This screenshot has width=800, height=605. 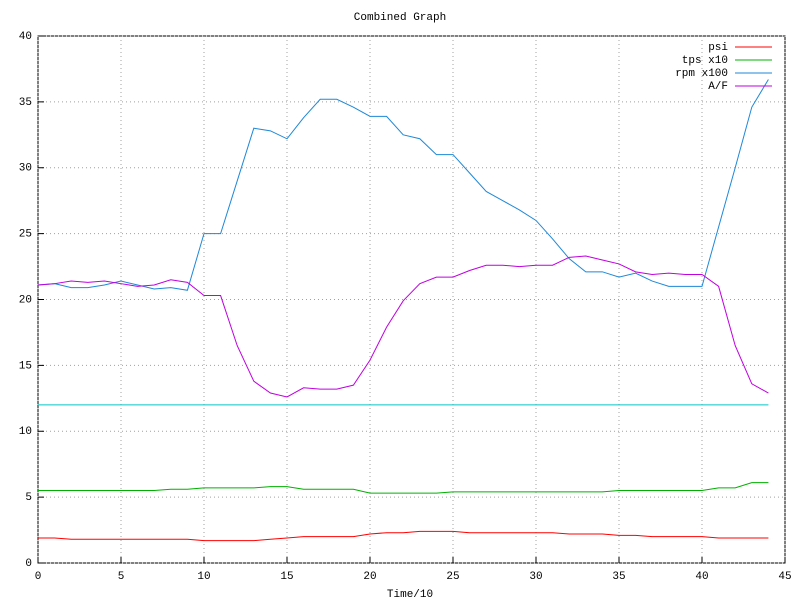 I want to click on x-tick-label: 40, so click(x=701, y=577).